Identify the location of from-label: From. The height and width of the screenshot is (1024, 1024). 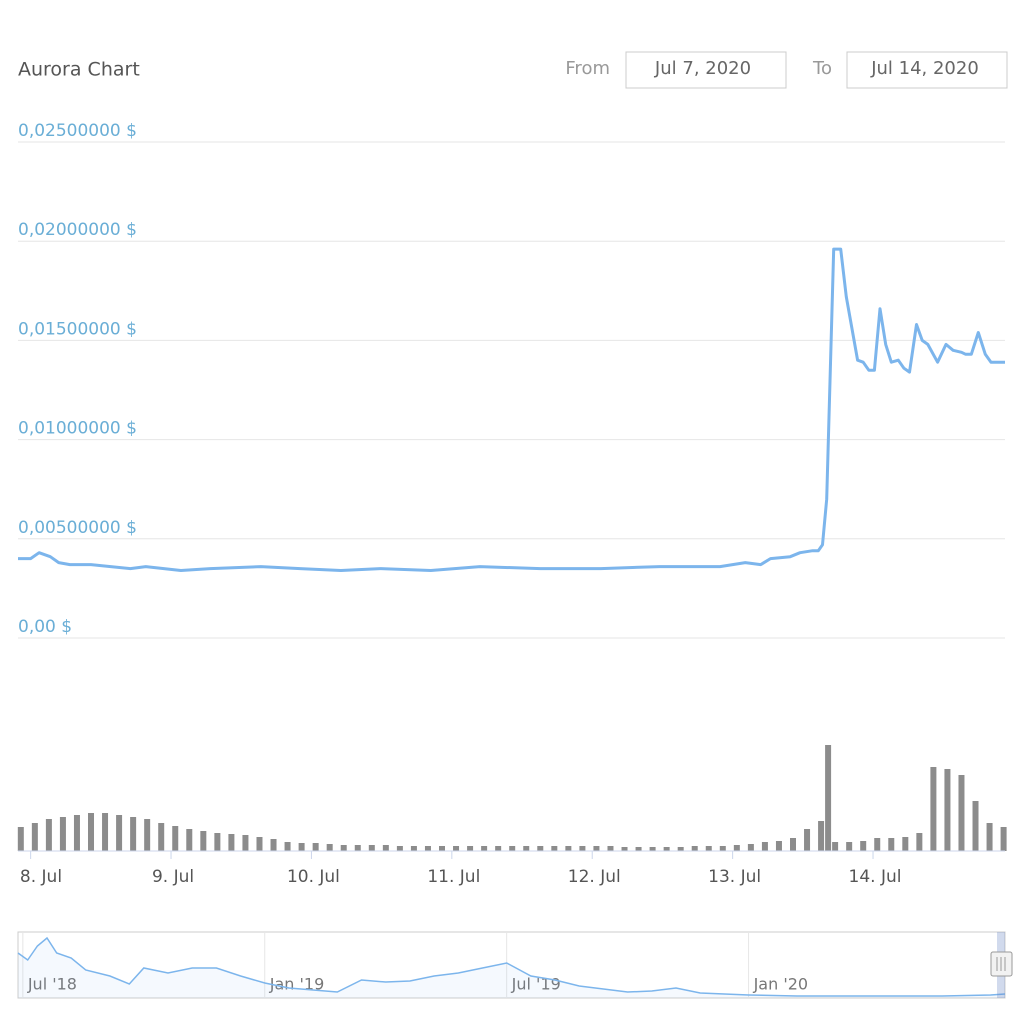
(587, 68).